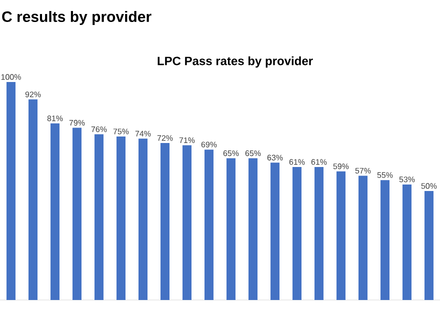 The height and width of the screenshot is (320, 440). Describe the element at coordinates (187, 140) in the screenshot. I see `data-label: 71%` at that location.